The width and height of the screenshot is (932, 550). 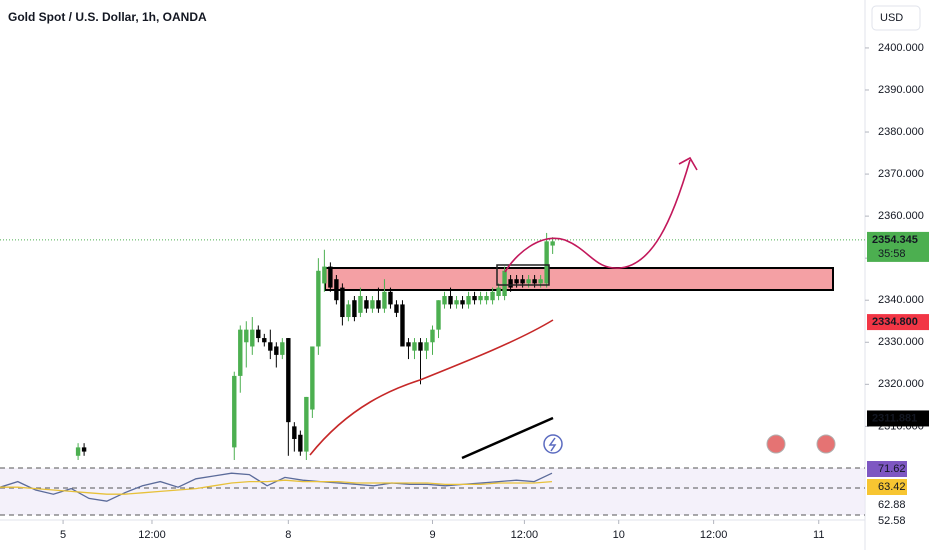 I want to click on rsi-tag-label: 62.88, so click(x=892, y=505).